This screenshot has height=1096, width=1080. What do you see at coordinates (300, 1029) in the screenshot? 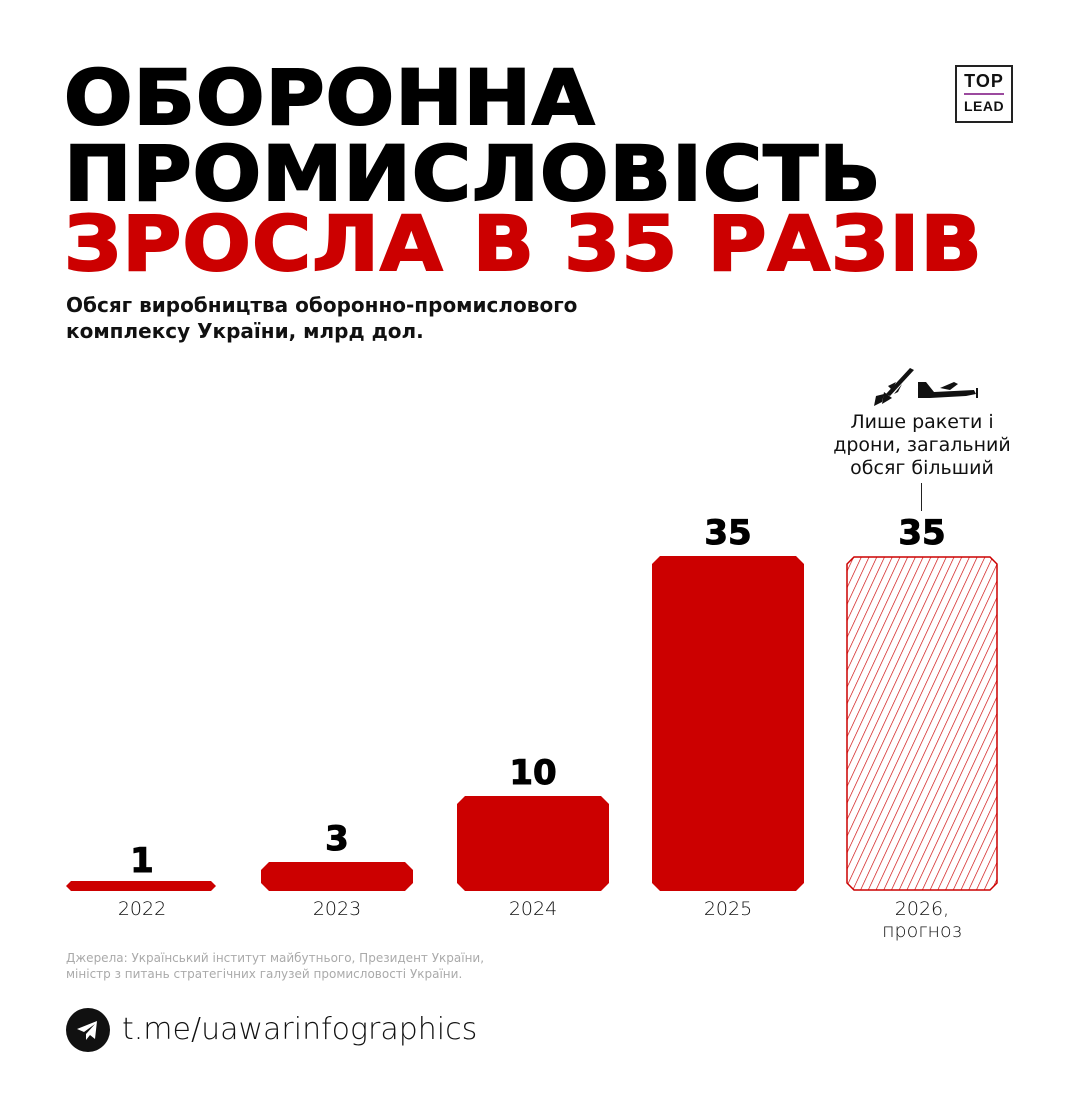
I see `telegram-link: t.me/uawarinfographics` at bounding box center [300, 1029].